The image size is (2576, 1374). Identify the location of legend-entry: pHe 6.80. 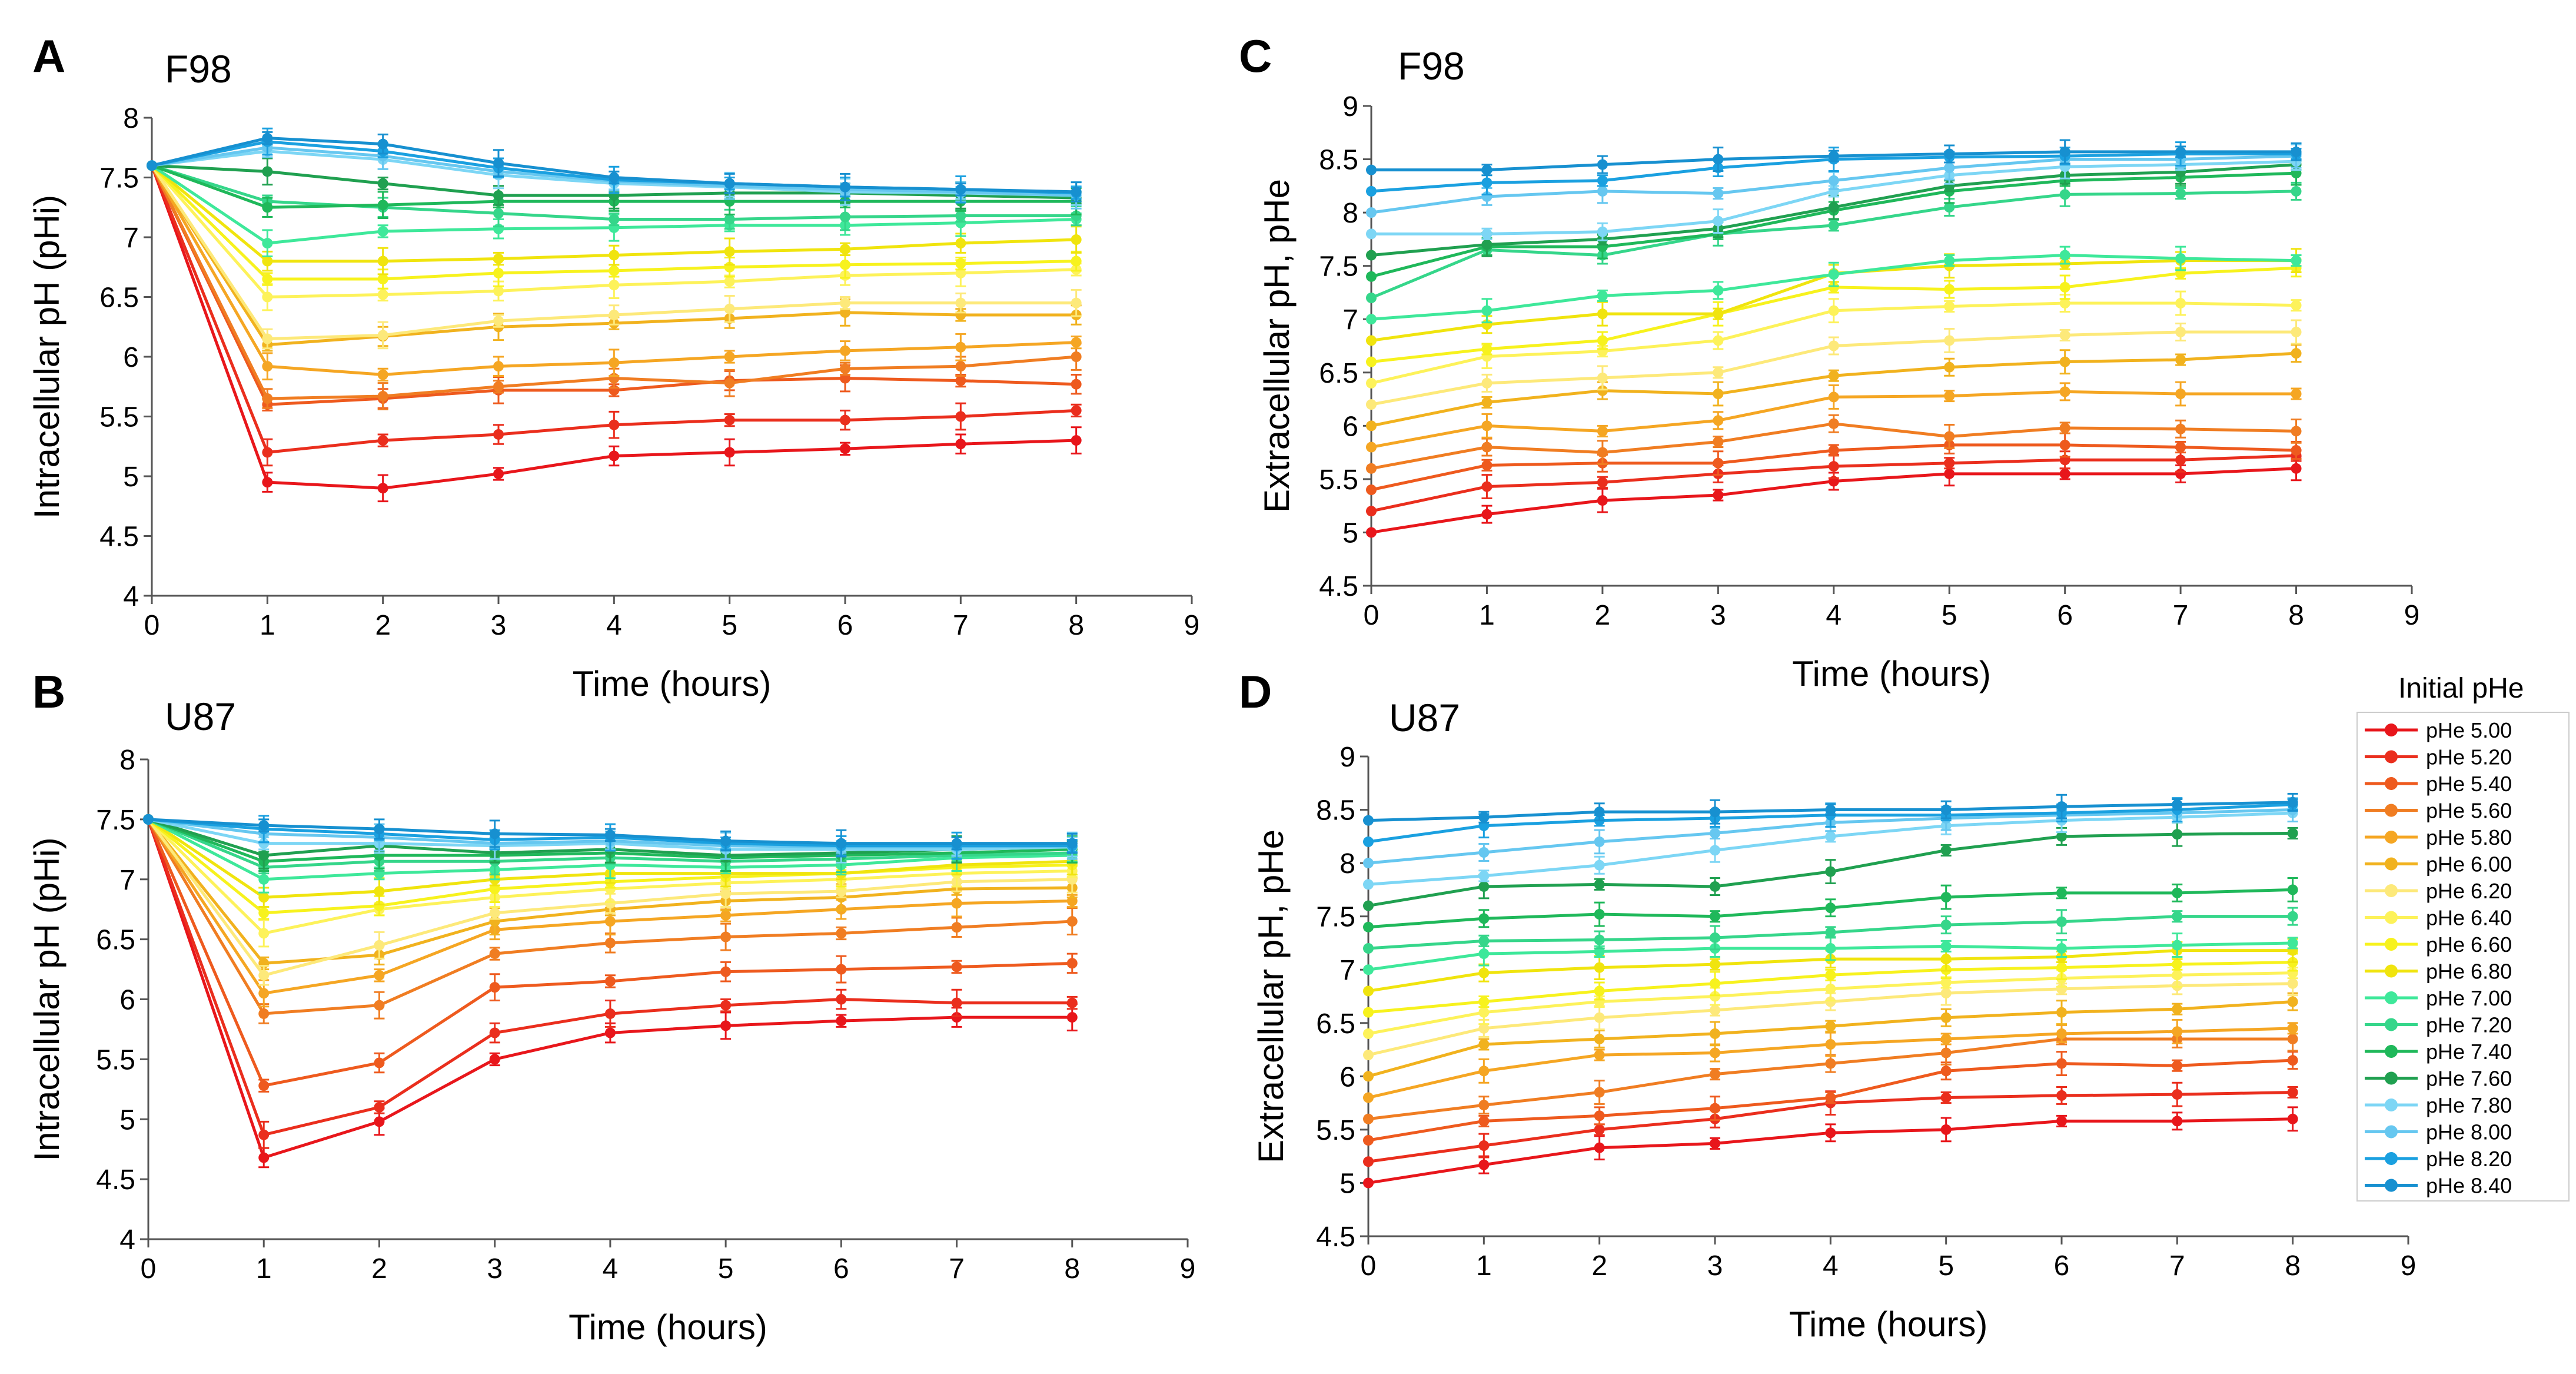
(2438, 972).